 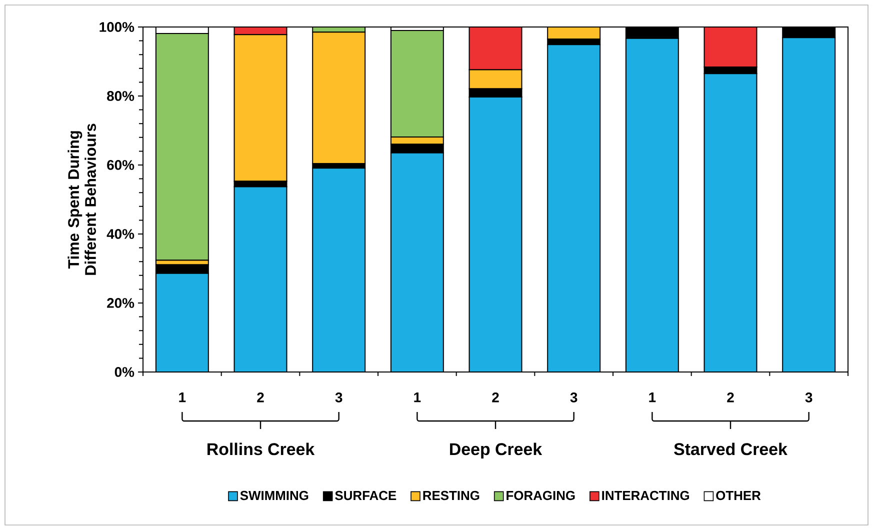 I want to click on legend-label: RESTING, so click(x=451, y=495).